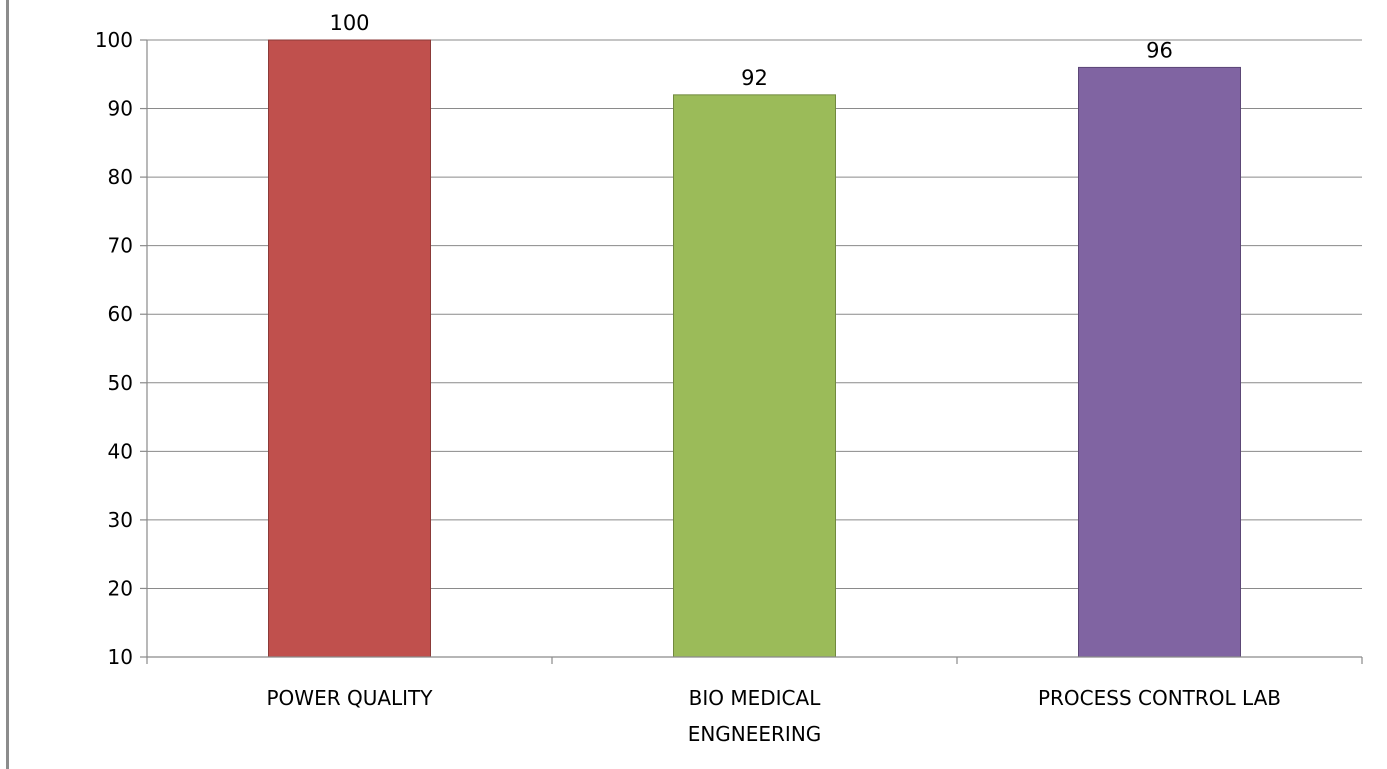 The height and width of the screenshot is (769, 1387). What do you see at coordinates (755, 698) in the screenshot?
I see `x-tick-label: BIO MEDICAL` at bounding box center [755, 698].